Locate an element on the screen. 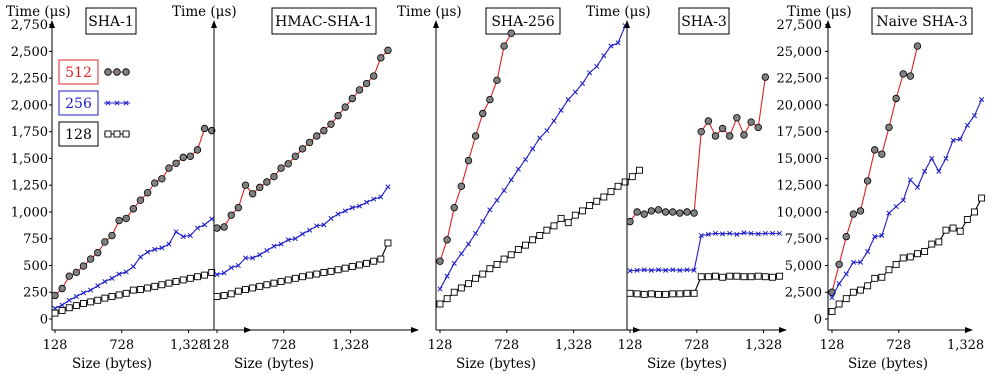  y-axis-arrow-icon is located at coordinates (828, 24).